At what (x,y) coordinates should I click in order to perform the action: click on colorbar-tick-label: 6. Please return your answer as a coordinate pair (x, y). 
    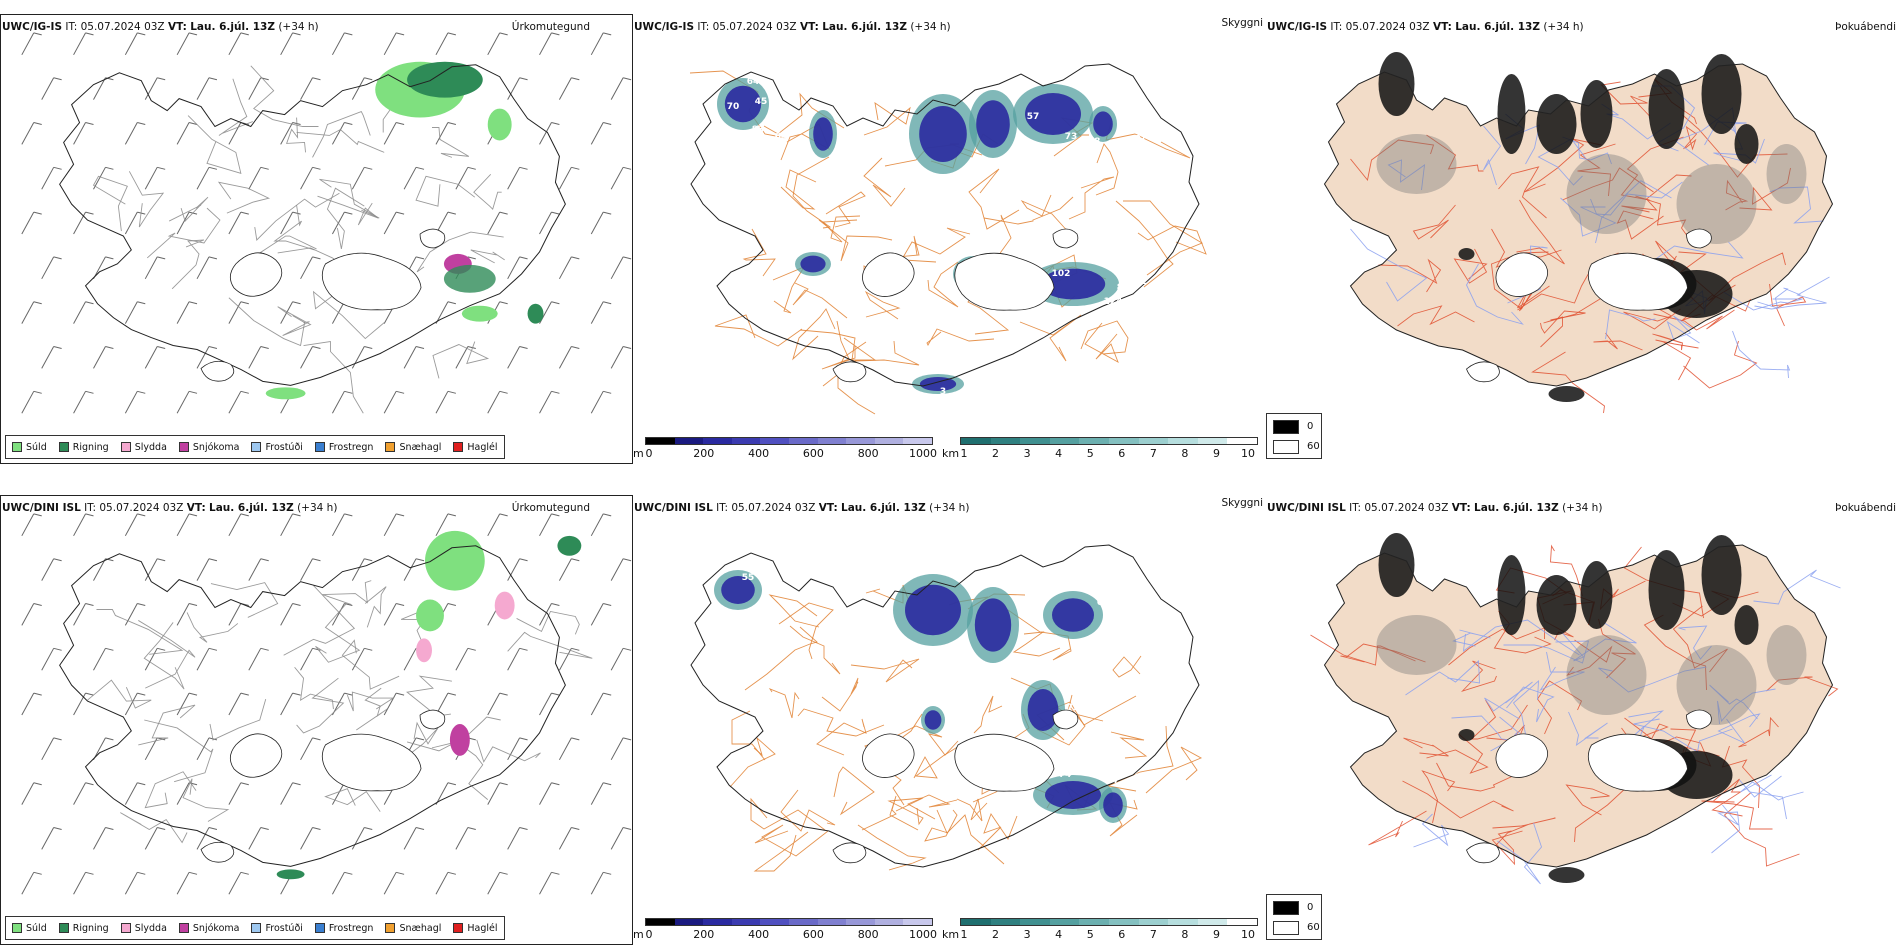
    Looking at the image, I should click on (1122, 453).